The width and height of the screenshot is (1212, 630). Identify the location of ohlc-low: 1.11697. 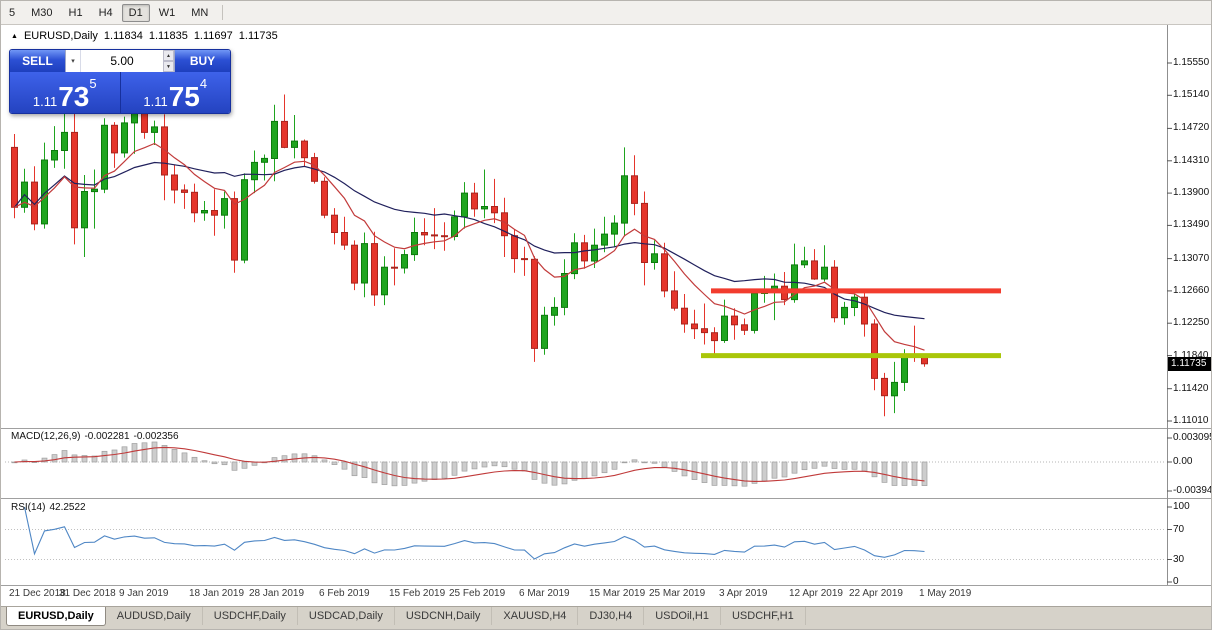
(213, 36).